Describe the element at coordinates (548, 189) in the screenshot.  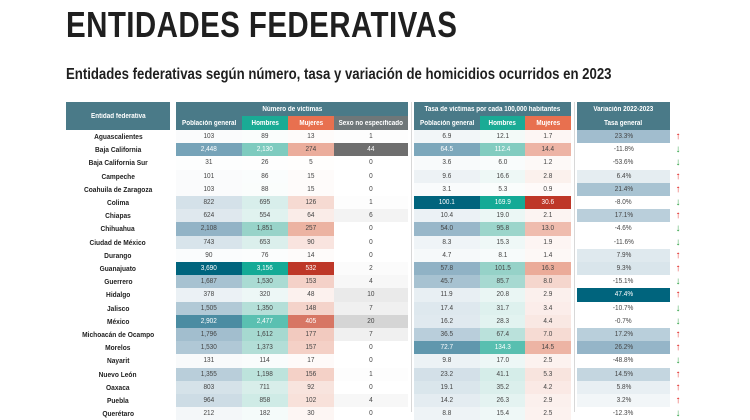
I see `rate-women-cell-value: 0.9` at that location.